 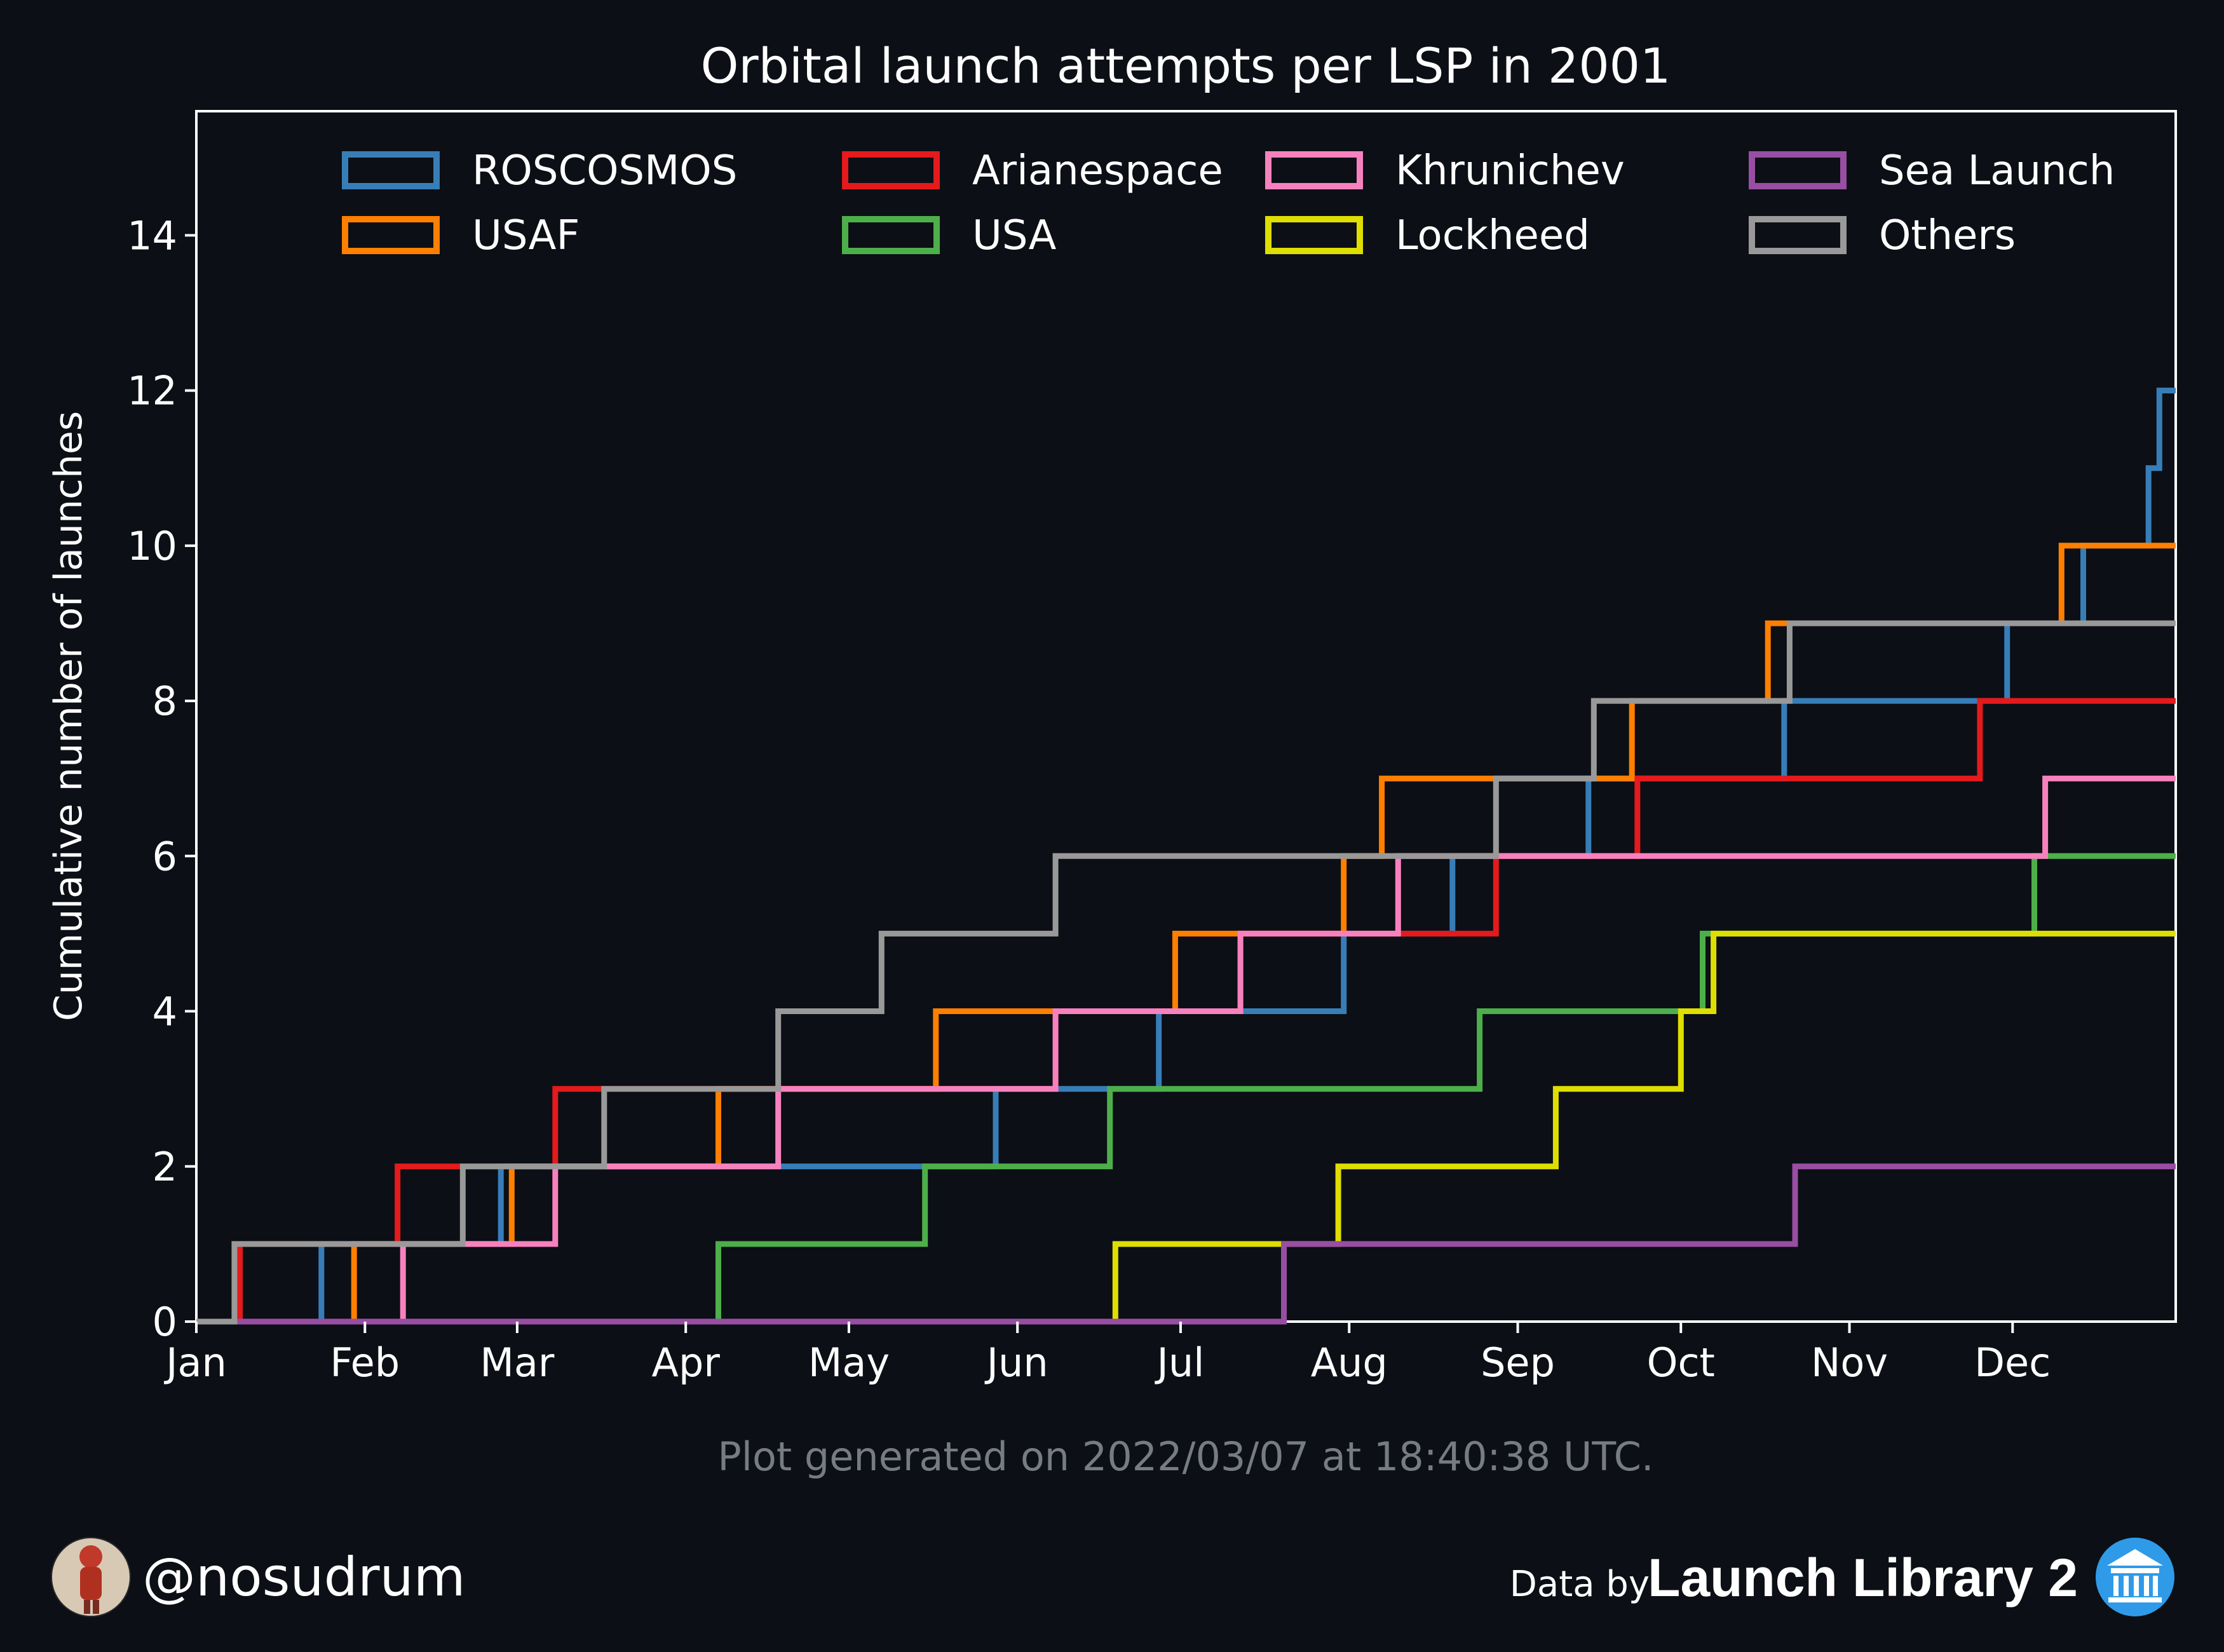 I want to click on y-tick-label: 12, so click(x=152, y=391).